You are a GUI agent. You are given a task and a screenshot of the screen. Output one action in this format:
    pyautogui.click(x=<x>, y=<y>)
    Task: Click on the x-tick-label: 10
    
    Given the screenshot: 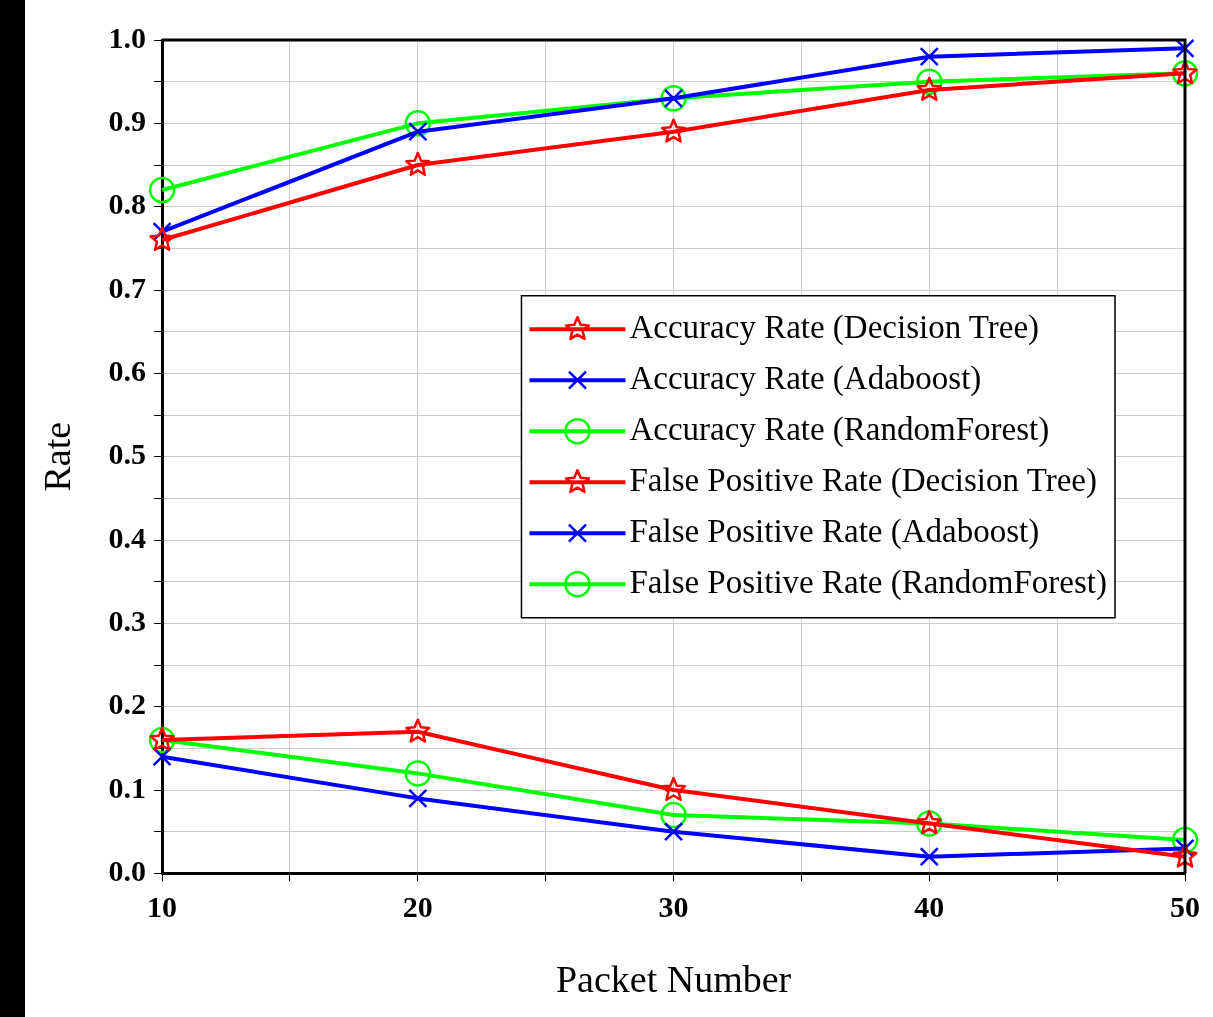 What is the action you would take?
    pyautogui.click(x=162, y=907)
    